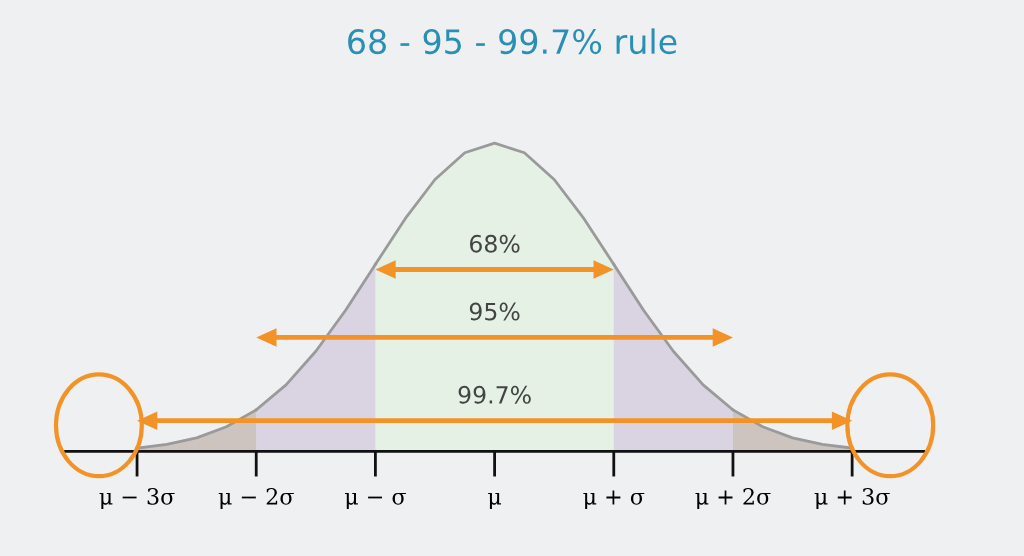 The height and width of the screenshot is (556, 1024). What do you see at coordinates (256, 498) in the screenshot?
I see `x-tick-label: μ − 2σ` at bounding box center [256, 498].